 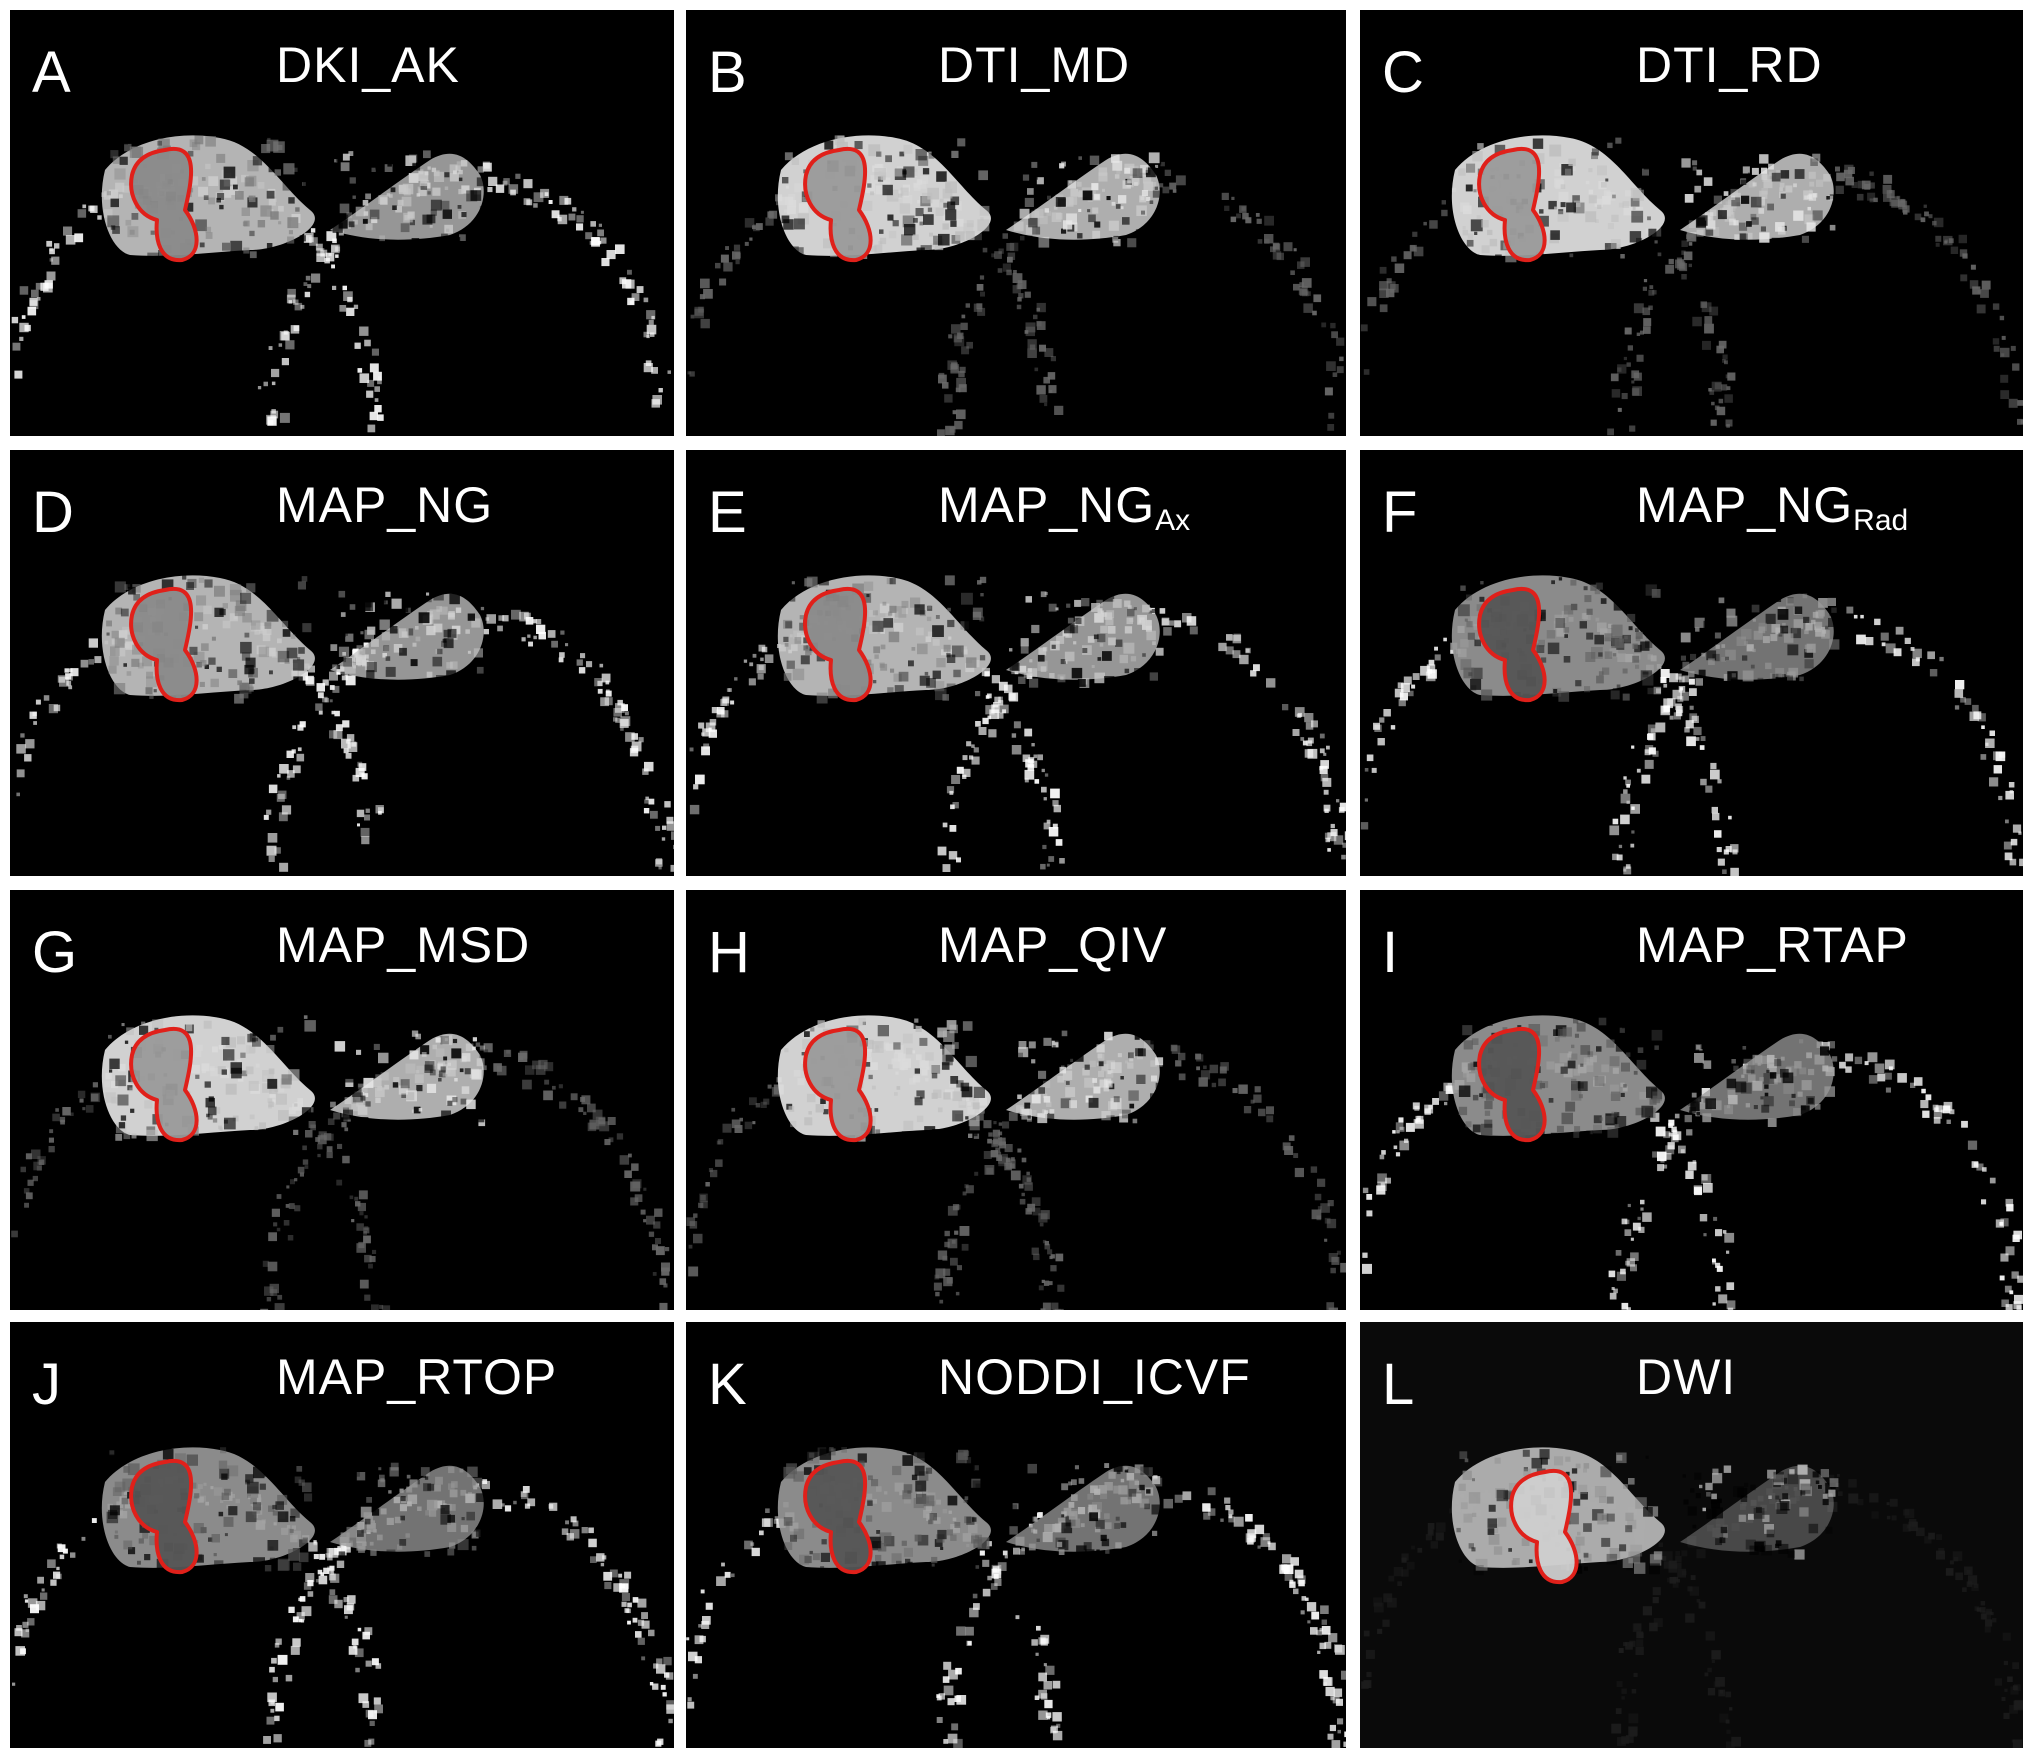 What do you see at coordinates (1390, 952) in the screenshot?
I see `panel-letter: I` at bounding box center [1390, 952].